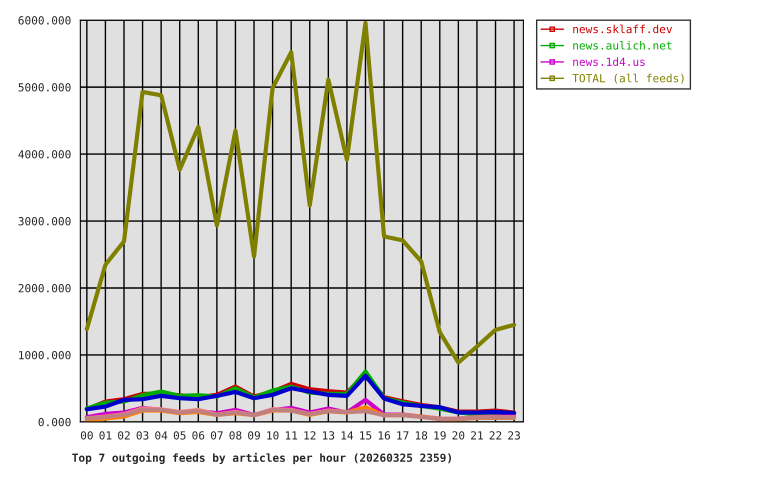 This screenshot has width=780, height=480. I want to click on x-tick-label: 06, so click(198, 435).